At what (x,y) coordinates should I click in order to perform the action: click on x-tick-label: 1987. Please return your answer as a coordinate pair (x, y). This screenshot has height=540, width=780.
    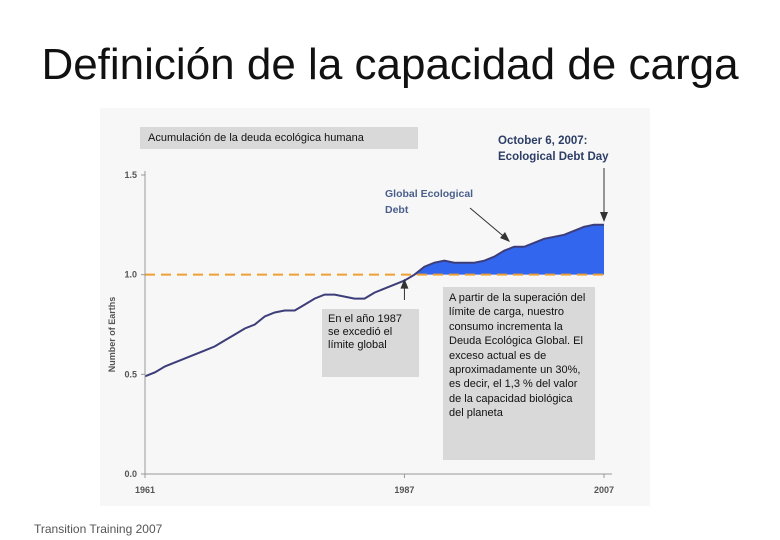
    Looking at the image, I should click on (404, 490).